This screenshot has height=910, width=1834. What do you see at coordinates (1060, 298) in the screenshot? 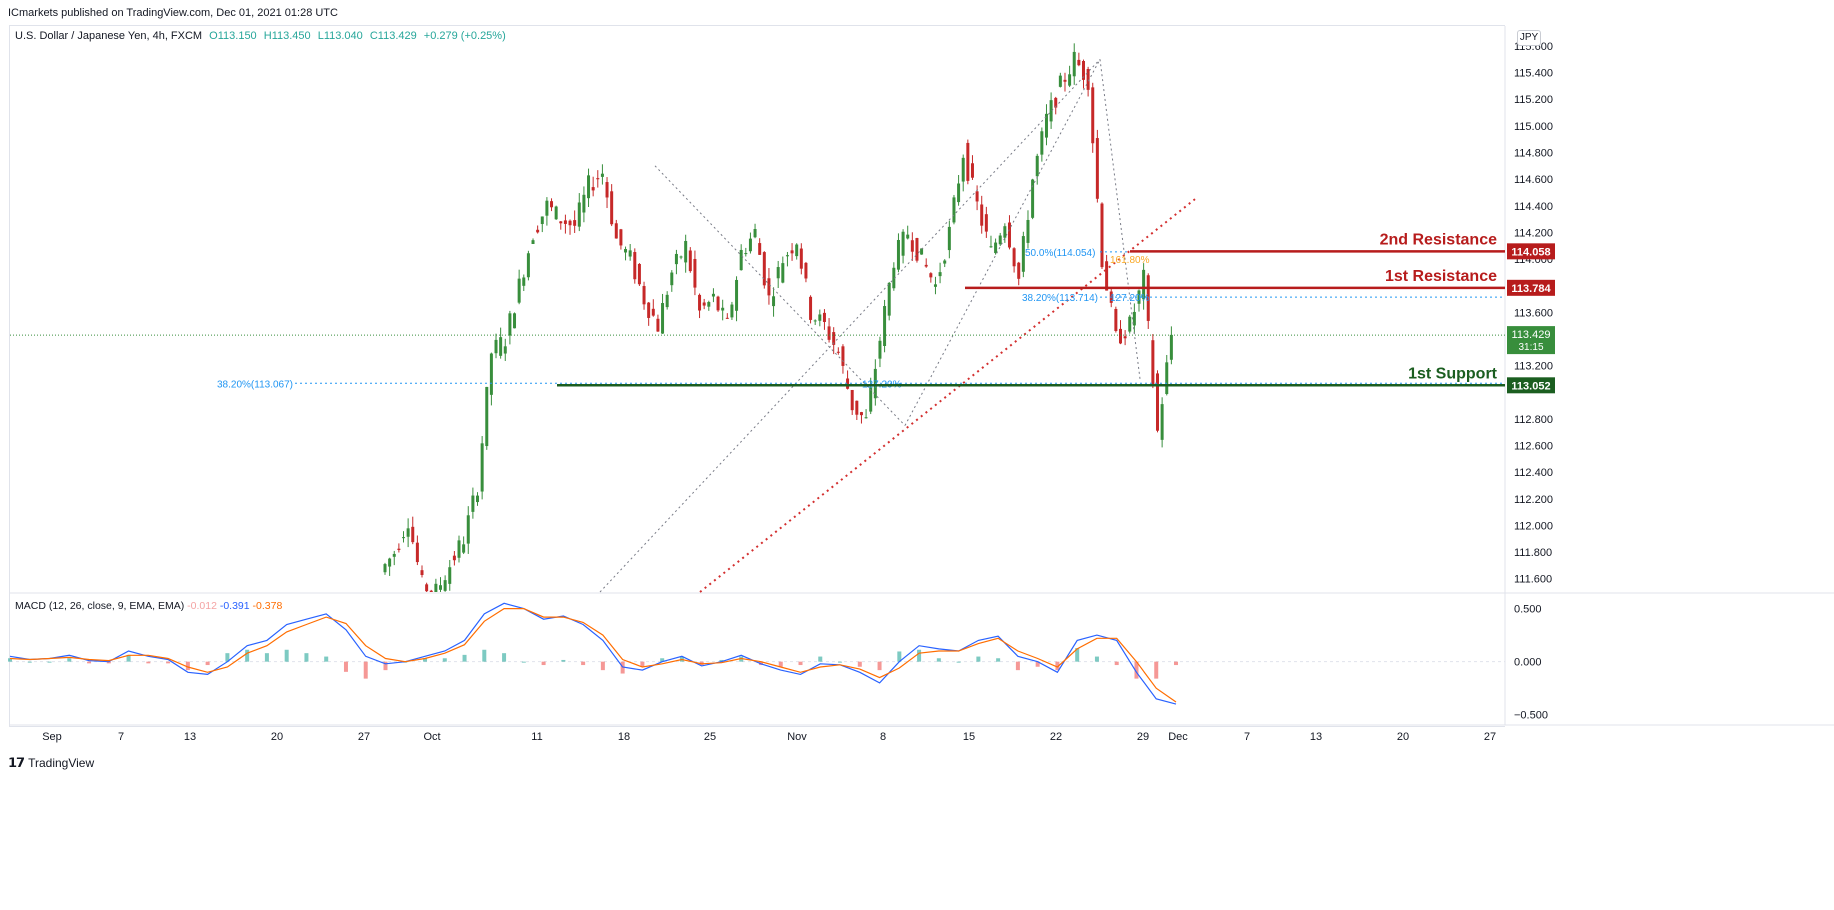
I see `fib-label: 38.20%(113.714)` at bounding box center [1060, 298].